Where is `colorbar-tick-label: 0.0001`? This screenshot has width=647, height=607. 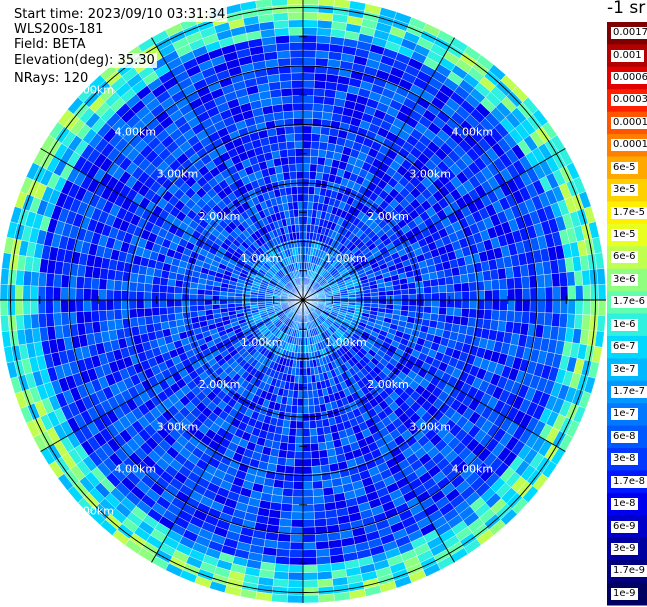
colorbar-tick-label: 0.0001 is located at coordinates (629, 145).